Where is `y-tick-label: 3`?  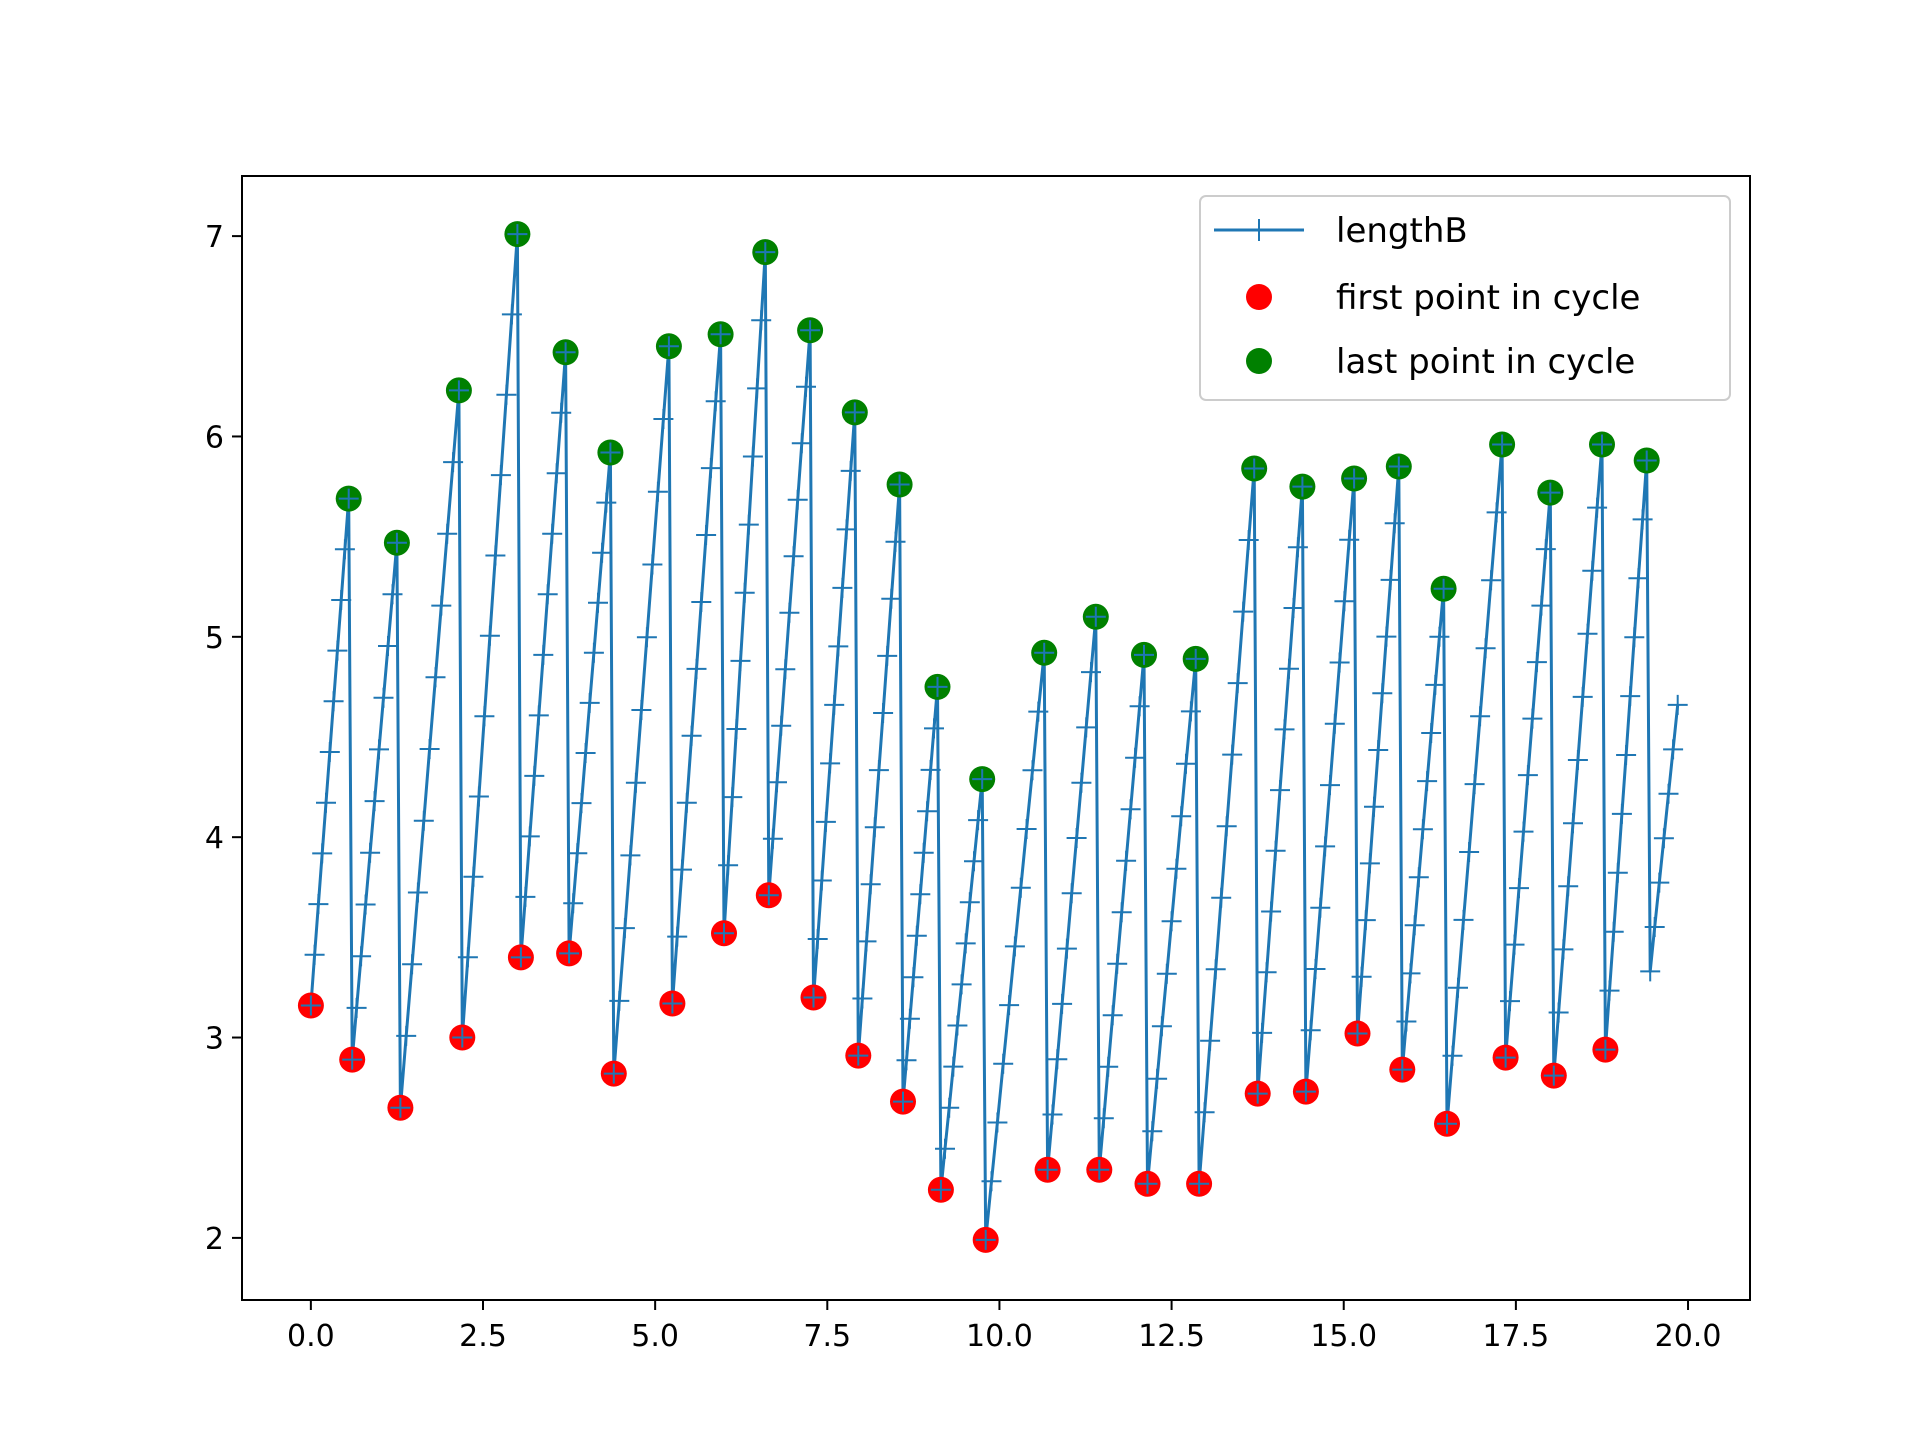 y-tick-label: 3 is located at coordinates (214, 1039).